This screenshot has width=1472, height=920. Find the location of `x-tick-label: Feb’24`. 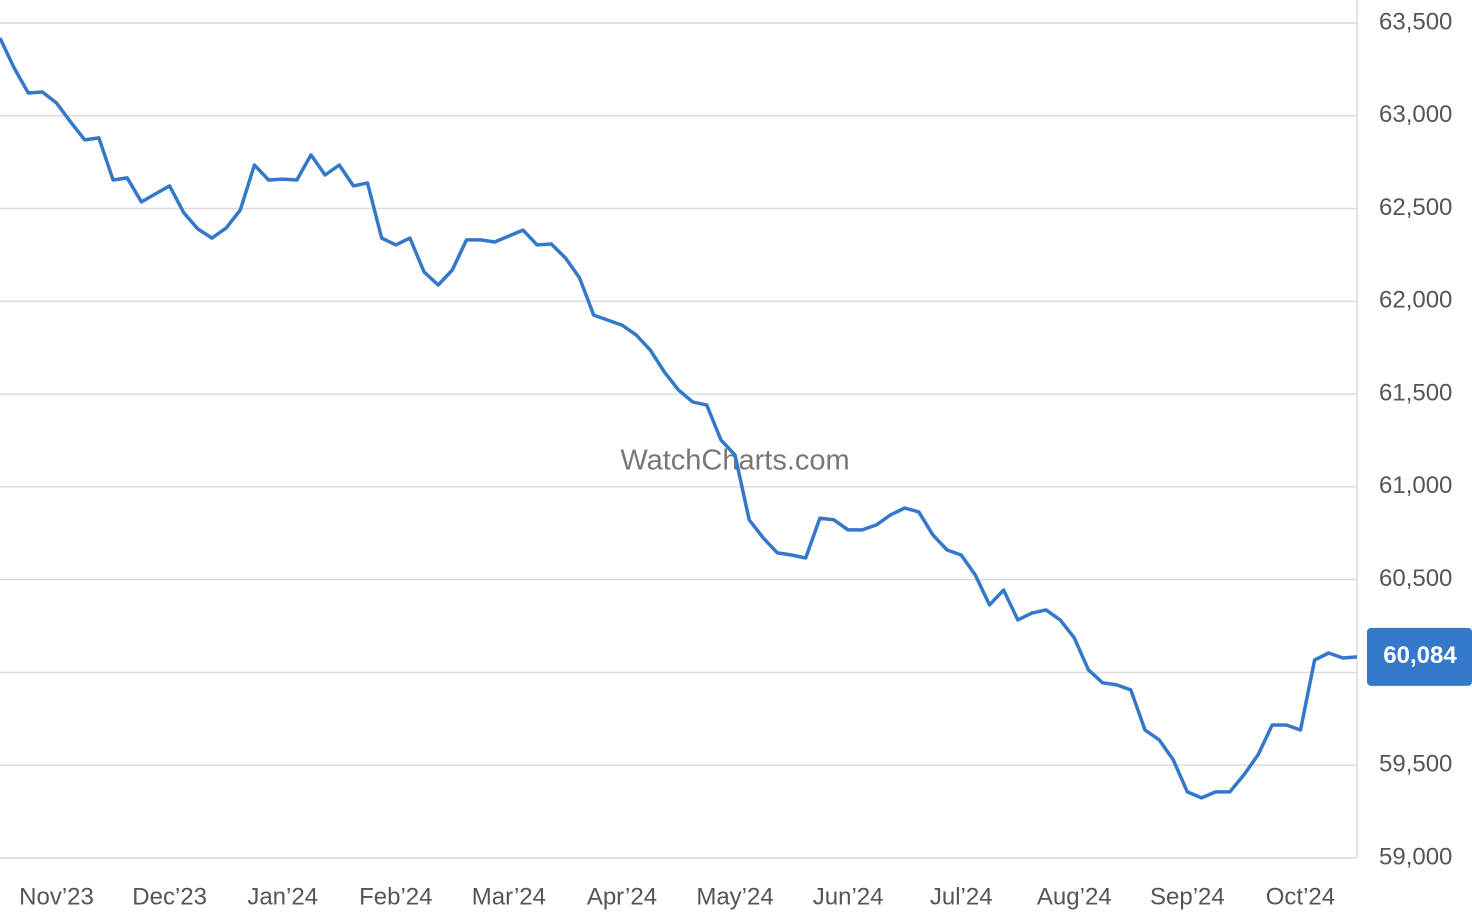

x-tick-label: Feb’24 is located at coordinates (395, 896).